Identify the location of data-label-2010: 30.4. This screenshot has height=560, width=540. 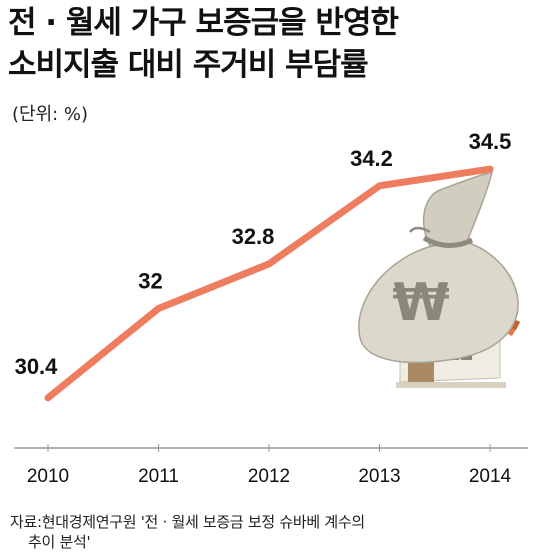
(37, 366).